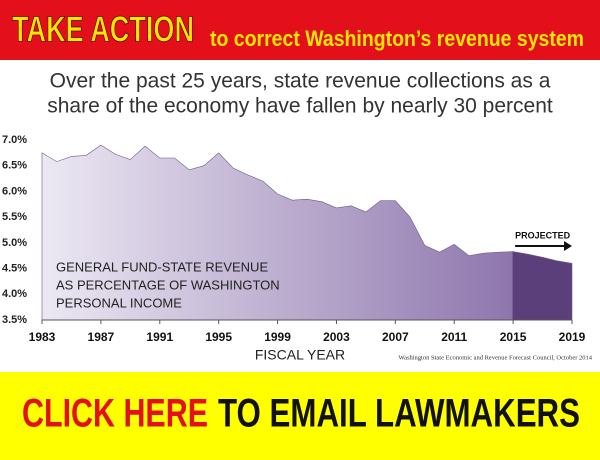  I want to click on x-tick-label: 1995, so click(218, 337).